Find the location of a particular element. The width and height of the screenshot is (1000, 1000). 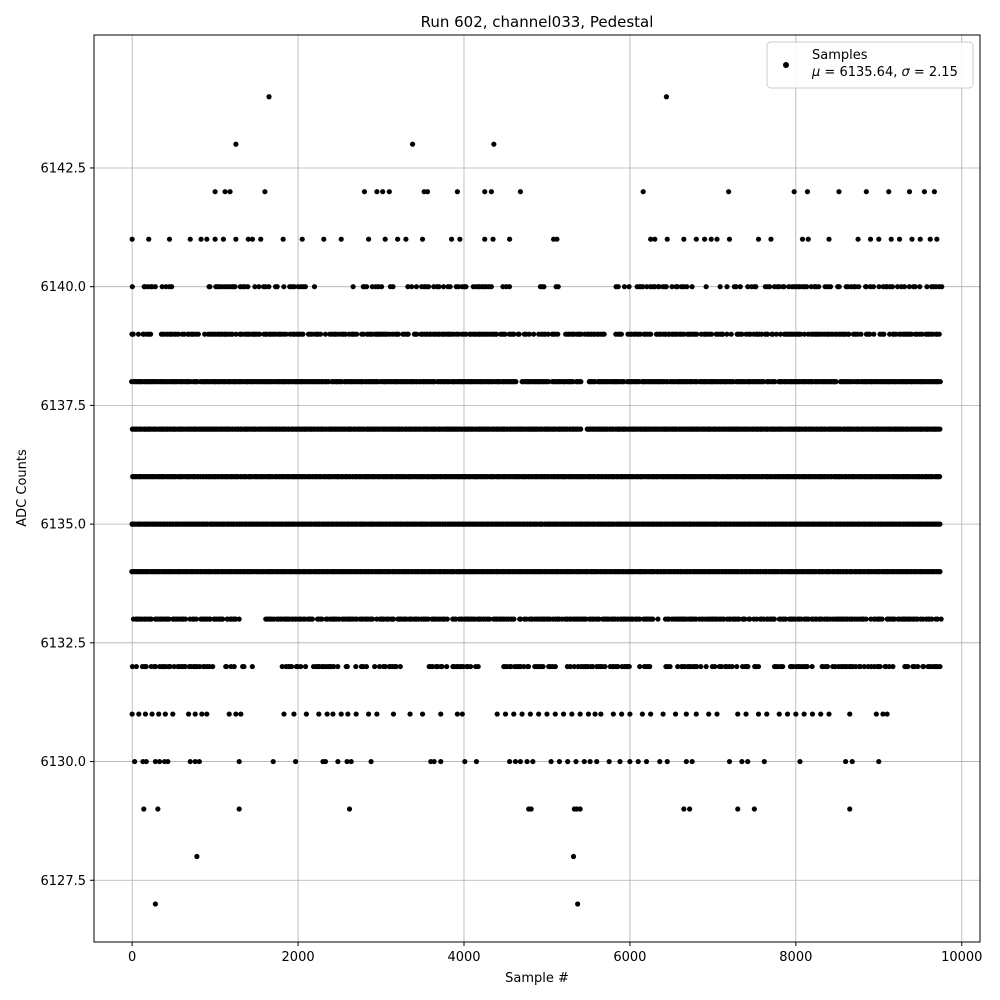

legend-stats-sigma: 2.15 is located at coordinates (943, 72).